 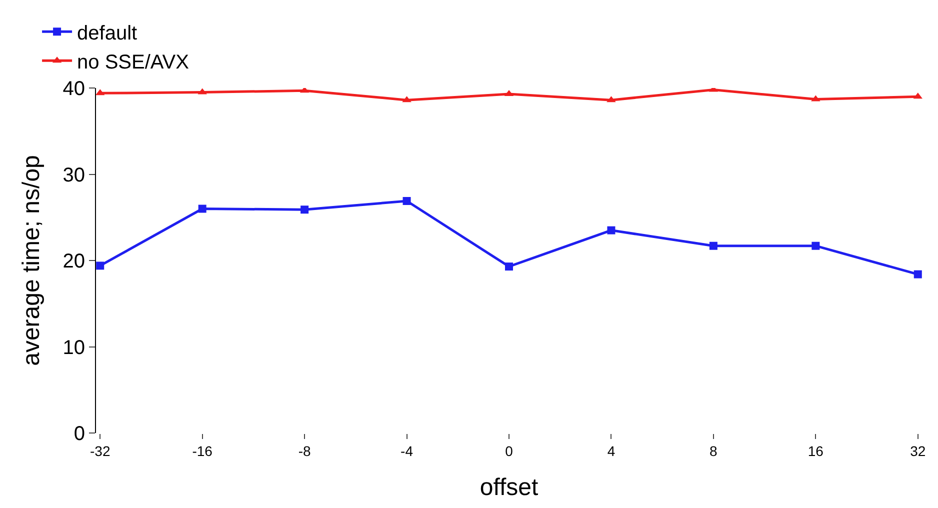 What do you see at coordinates (816, 450) in the screenshot?
I see `x-tick-label: 16` at bounding box center [816, 450].